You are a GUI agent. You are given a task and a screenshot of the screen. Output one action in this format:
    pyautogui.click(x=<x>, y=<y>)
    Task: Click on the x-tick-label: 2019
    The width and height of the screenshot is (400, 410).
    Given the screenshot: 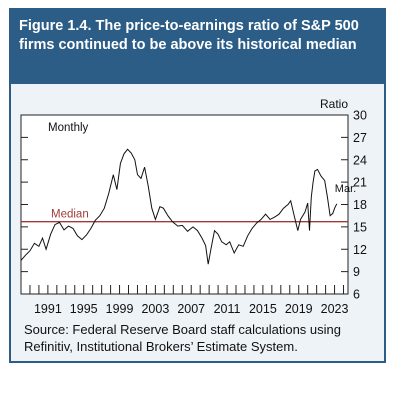 What is the action you would take?
    pyautogui.click(x=299, y=309)
    